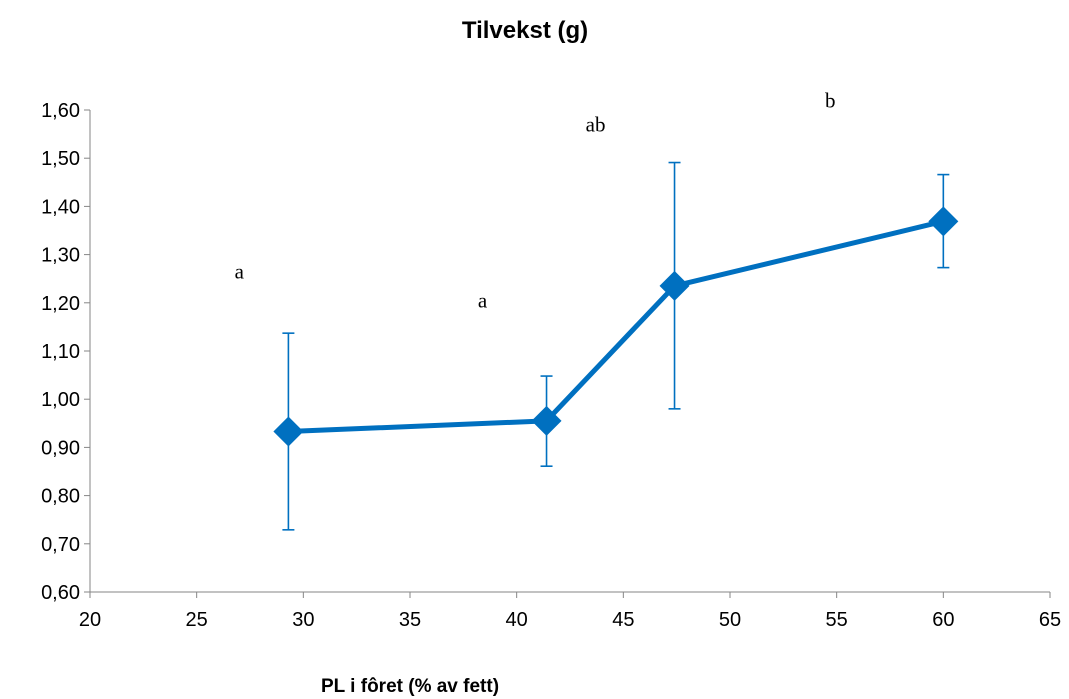 The height and width of the screenshot is (699, 1069). I want to click on y-tick-label: 0,80, so click(60, 497).